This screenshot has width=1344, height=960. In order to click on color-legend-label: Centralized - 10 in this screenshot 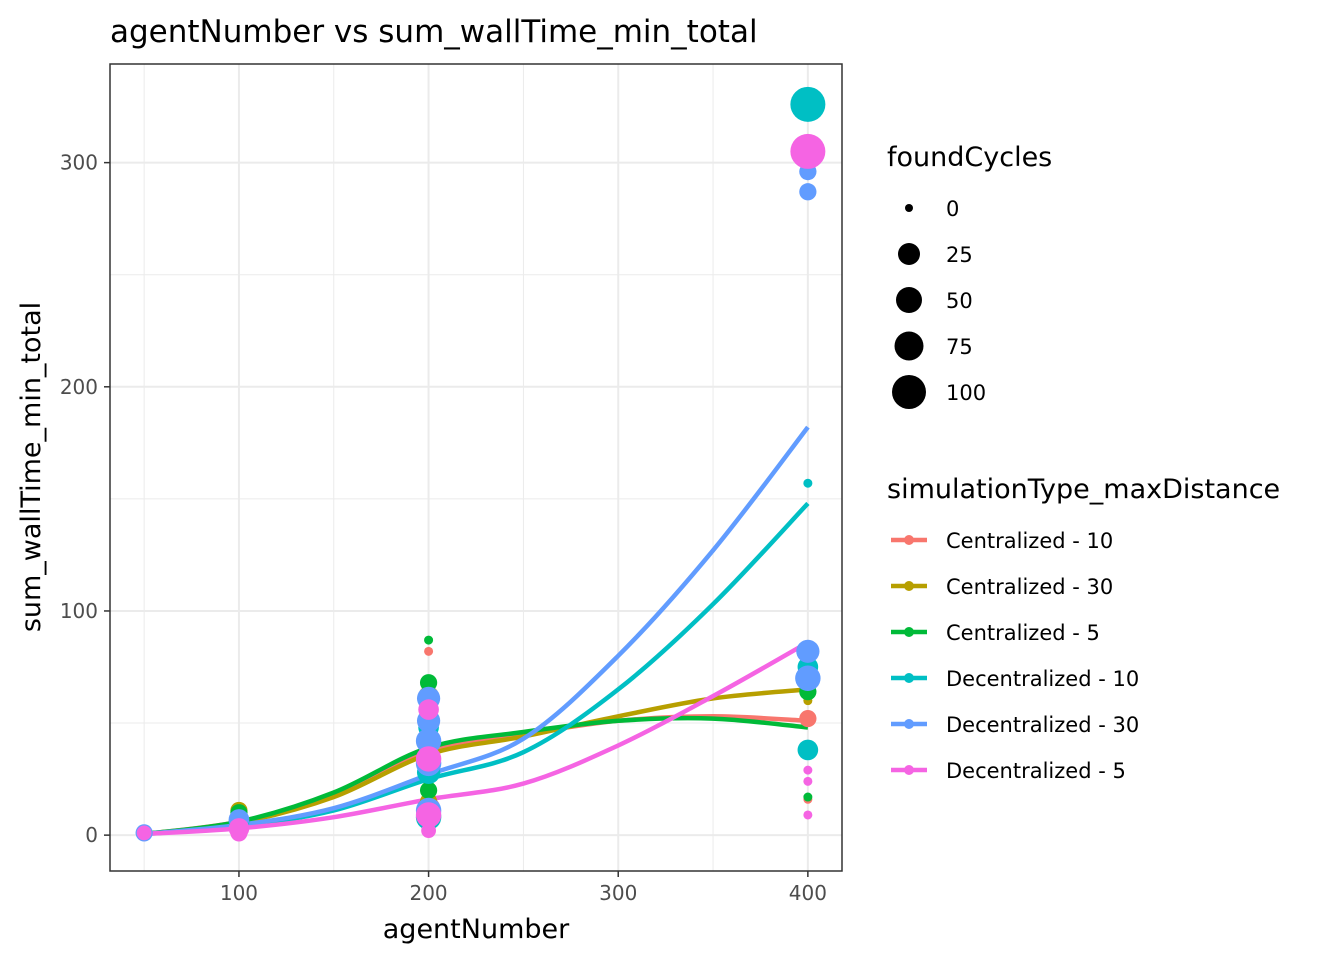, I will do `click(1029, 541)`.